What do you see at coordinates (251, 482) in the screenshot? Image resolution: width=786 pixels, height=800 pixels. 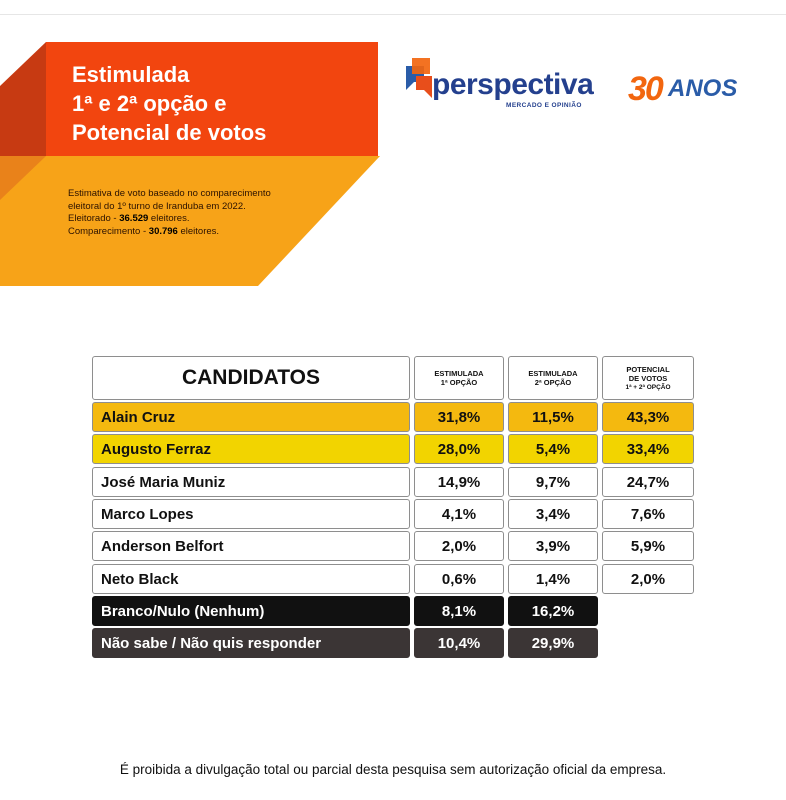 I see `candidate-name: José Maria Muniz` at bounding box center [251, 482].